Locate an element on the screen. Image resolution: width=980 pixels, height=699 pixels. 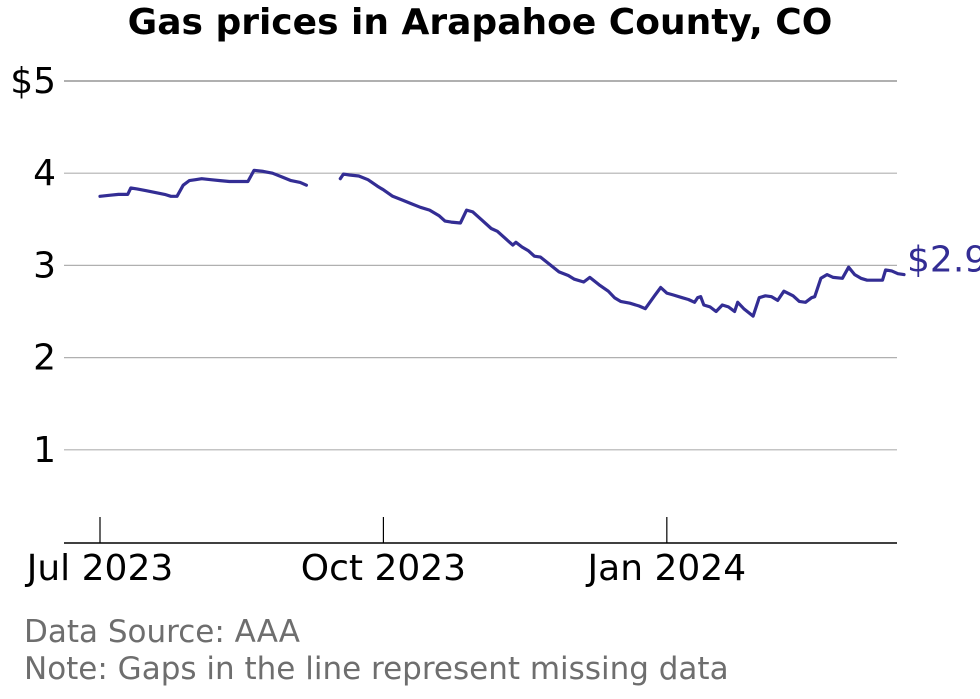
y-tick-label: 3 is located at coordinates (44, 265).